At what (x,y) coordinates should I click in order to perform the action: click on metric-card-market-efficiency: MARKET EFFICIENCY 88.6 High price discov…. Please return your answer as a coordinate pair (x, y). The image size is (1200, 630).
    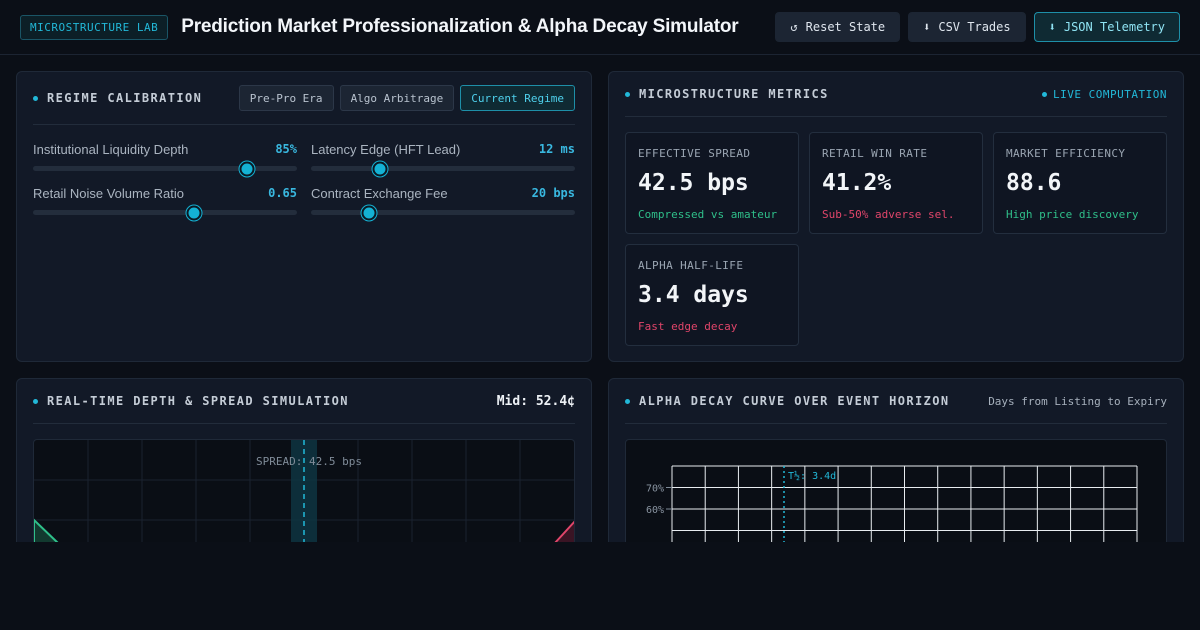
    Looking at the image, I should click on (1080, 183).